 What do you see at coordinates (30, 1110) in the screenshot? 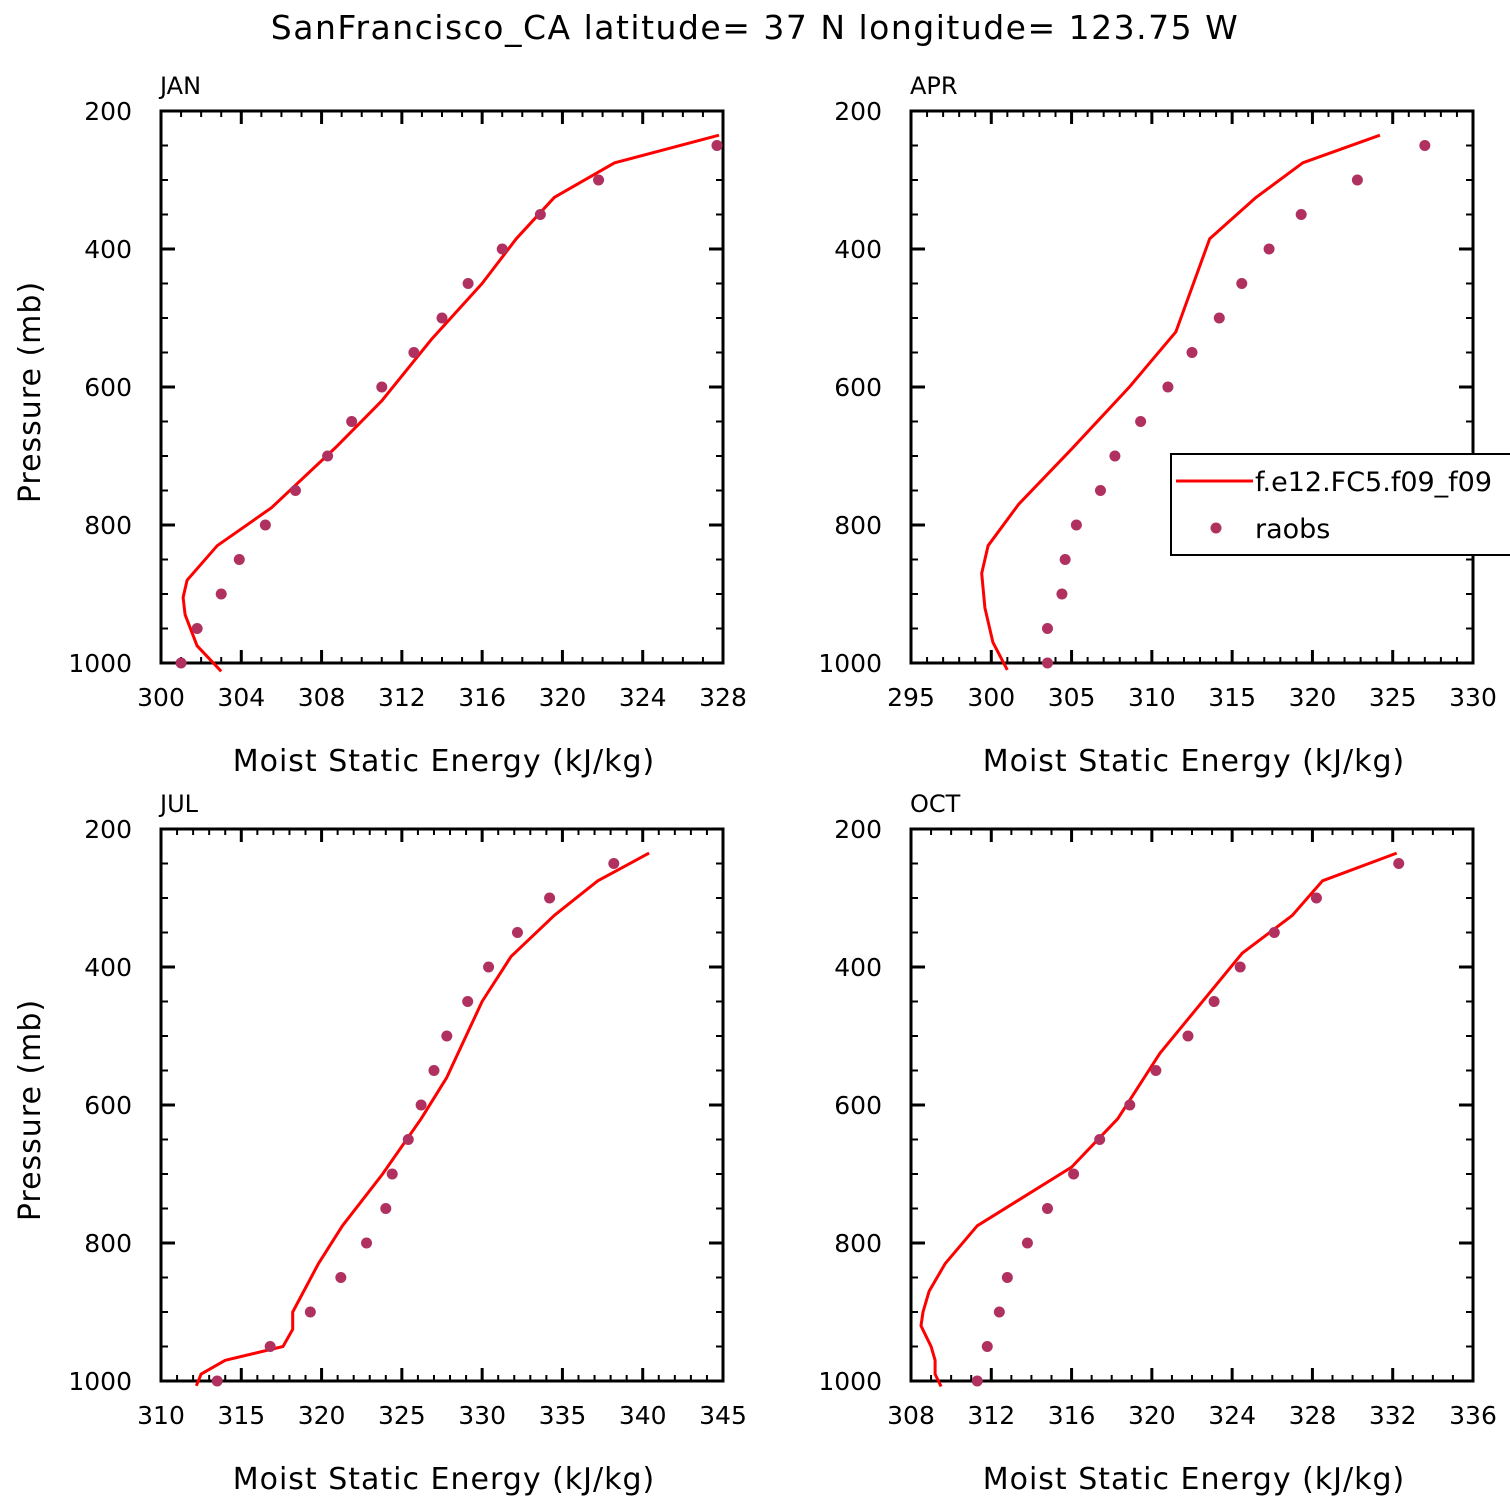
I see `y-axis-title: Pressure (mb)` at bounding box center [30, 1110].